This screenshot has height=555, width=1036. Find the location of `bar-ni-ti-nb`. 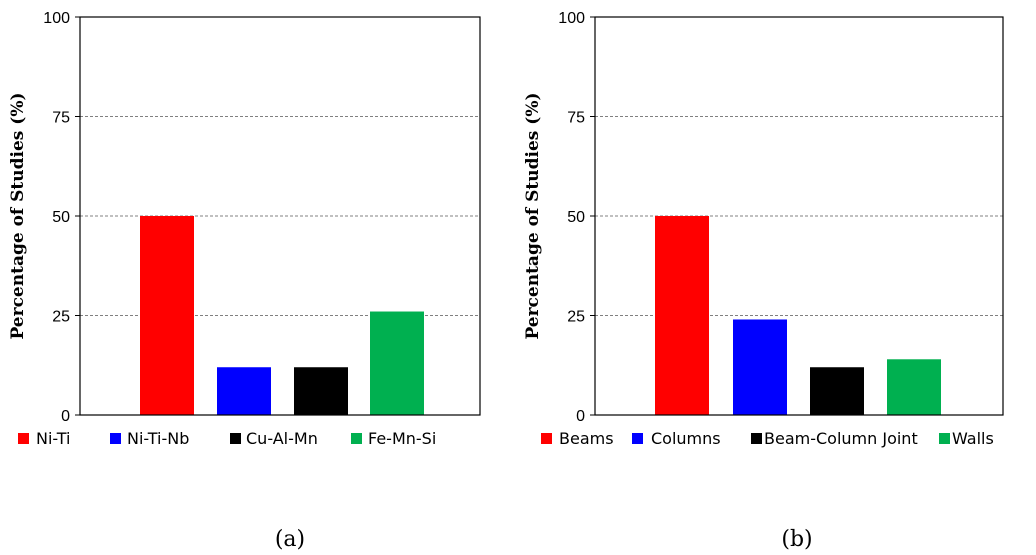

bar-ni-ti-nb is located at coordinates (244, 391).